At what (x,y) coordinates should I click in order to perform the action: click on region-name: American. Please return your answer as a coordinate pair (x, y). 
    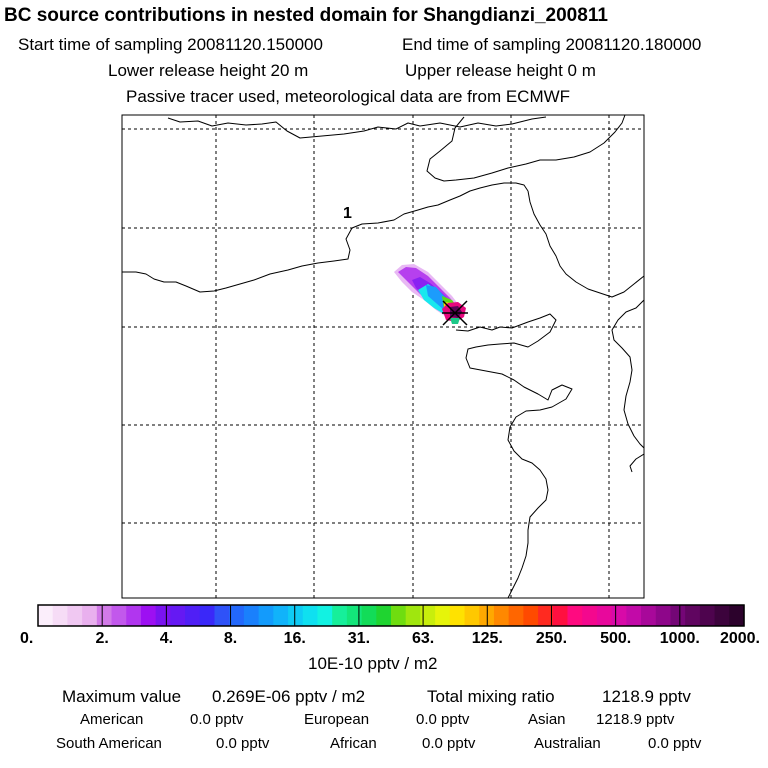
    Looking at the image, I should click on (112, 719).